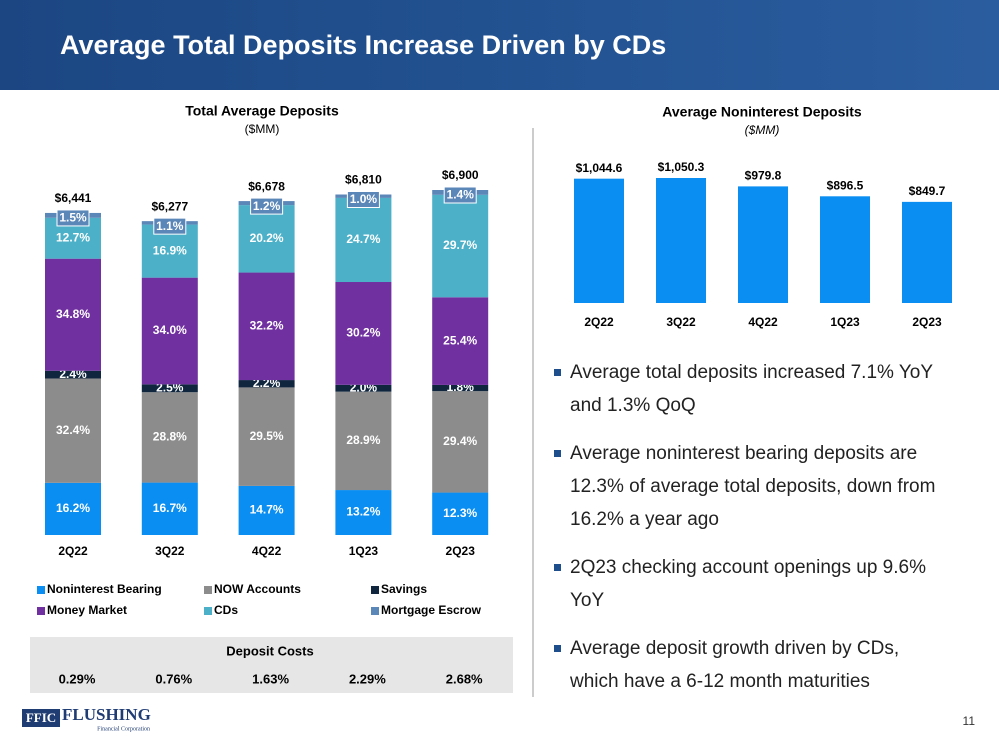  I want to click on segment-label: 34.0%, so click(170, 330).